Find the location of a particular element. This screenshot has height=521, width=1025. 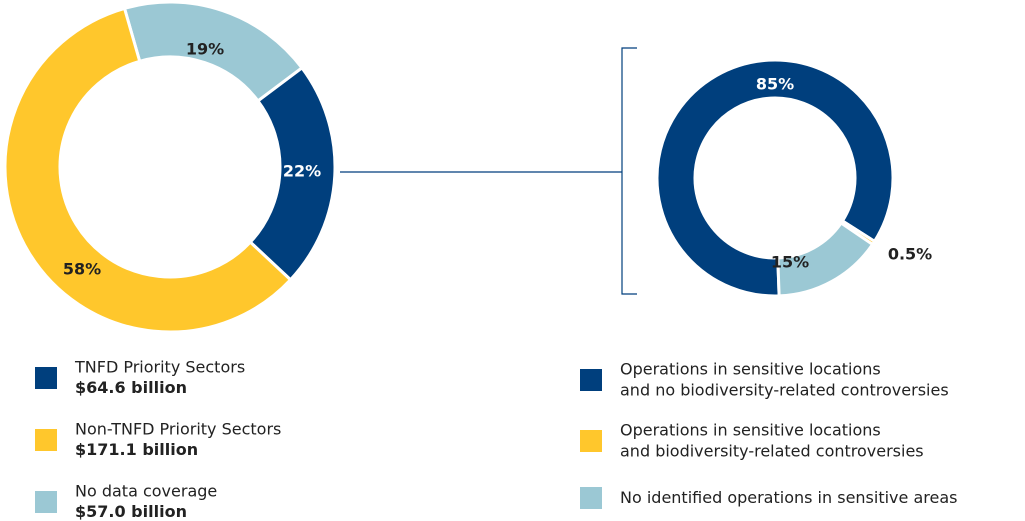

bracket is located at coordinates (629, 171).